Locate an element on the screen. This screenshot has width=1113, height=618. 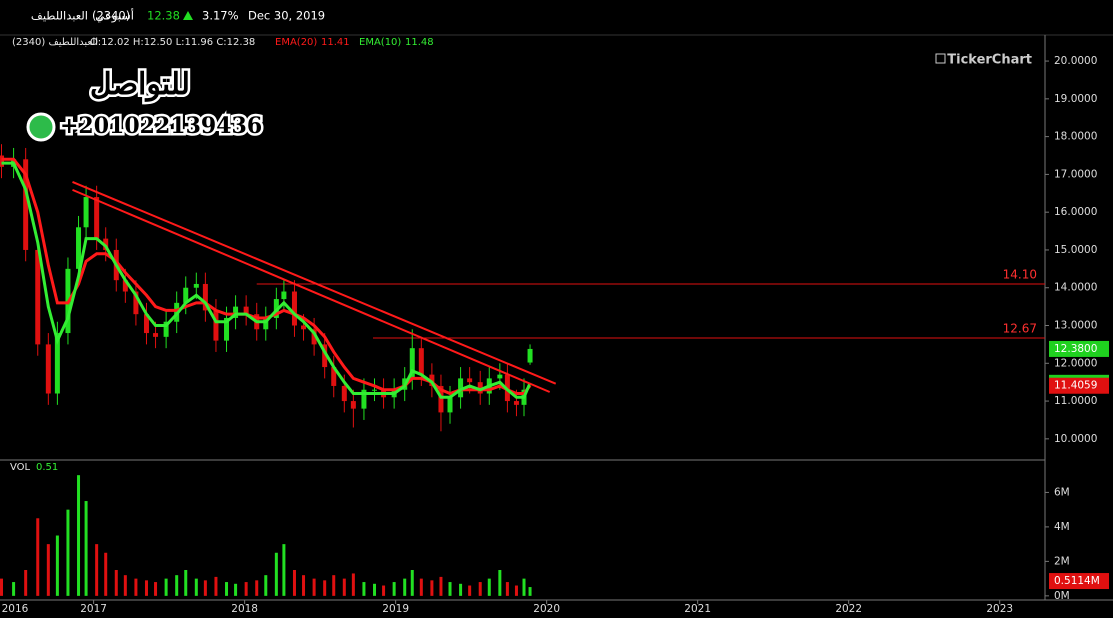
level-label: 12.67 is located at coordinates (1020, 328).